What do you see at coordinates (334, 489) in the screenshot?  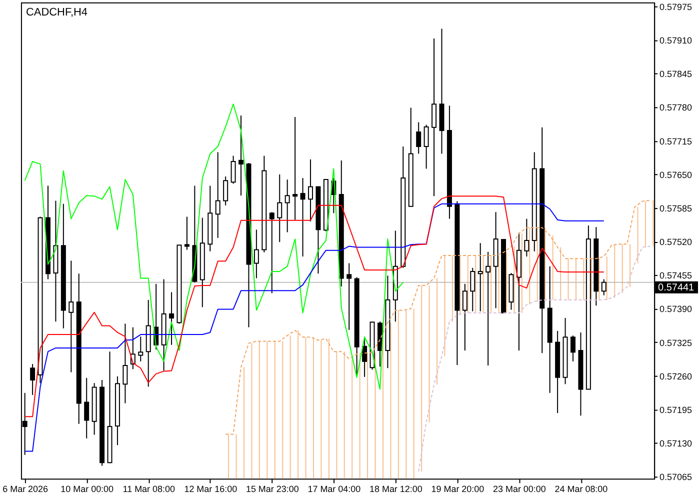 I see `x-tick-label: 17 Mar 04:00` at bounding box center [334, 489].